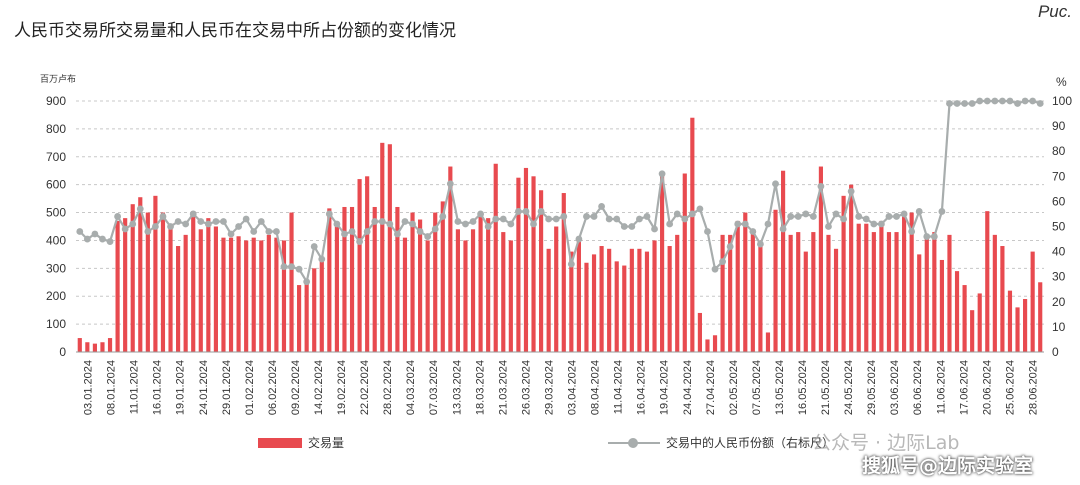  What do you see at coordinates (665, 387) in the screenshot?
I see `x-tick-label: 19.04.2024` at bounding box center [665, 387].